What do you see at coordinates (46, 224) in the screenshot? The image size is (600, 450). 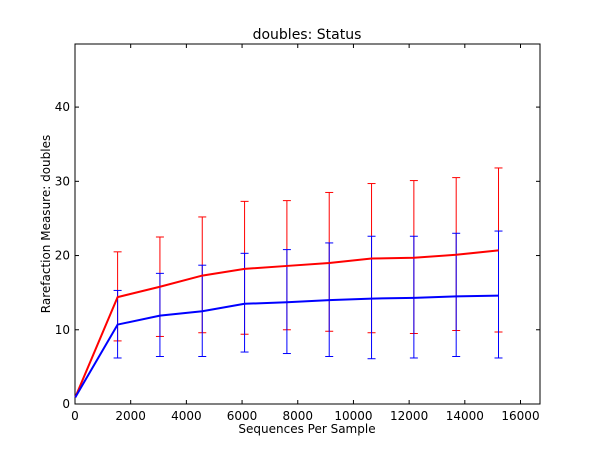 I see `y-axis-label: Rarefaction Measure: doubles` at bounding box center [46, 224].